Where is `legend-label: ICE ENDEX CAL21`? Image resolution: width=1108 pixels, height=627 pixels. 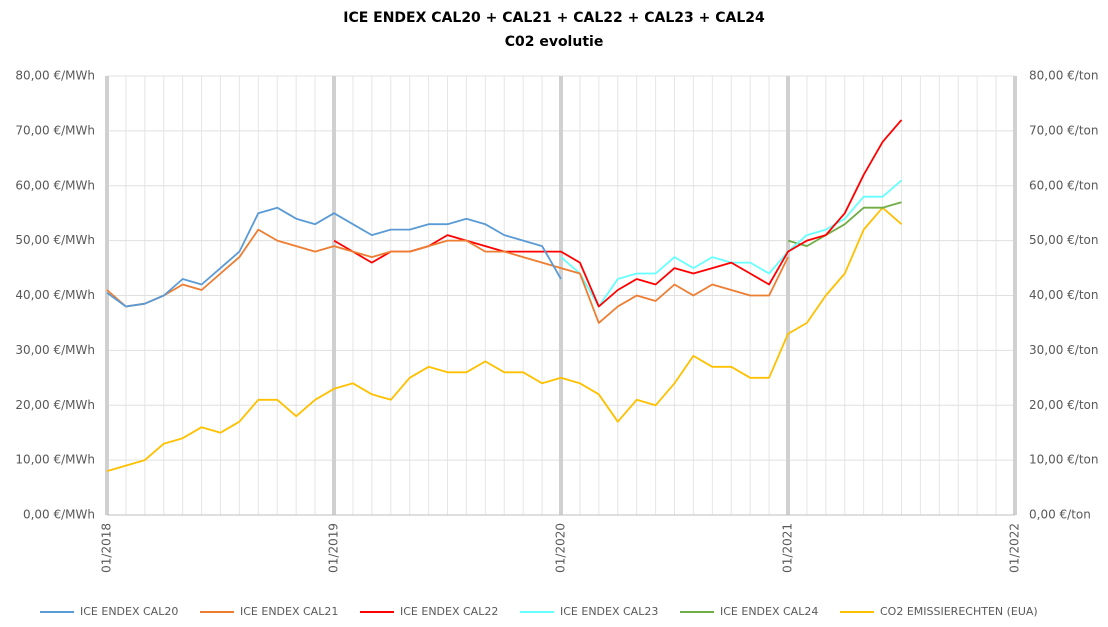
legend-label: ICE ENDEX CAL21 is located at coordinates (289, 611).